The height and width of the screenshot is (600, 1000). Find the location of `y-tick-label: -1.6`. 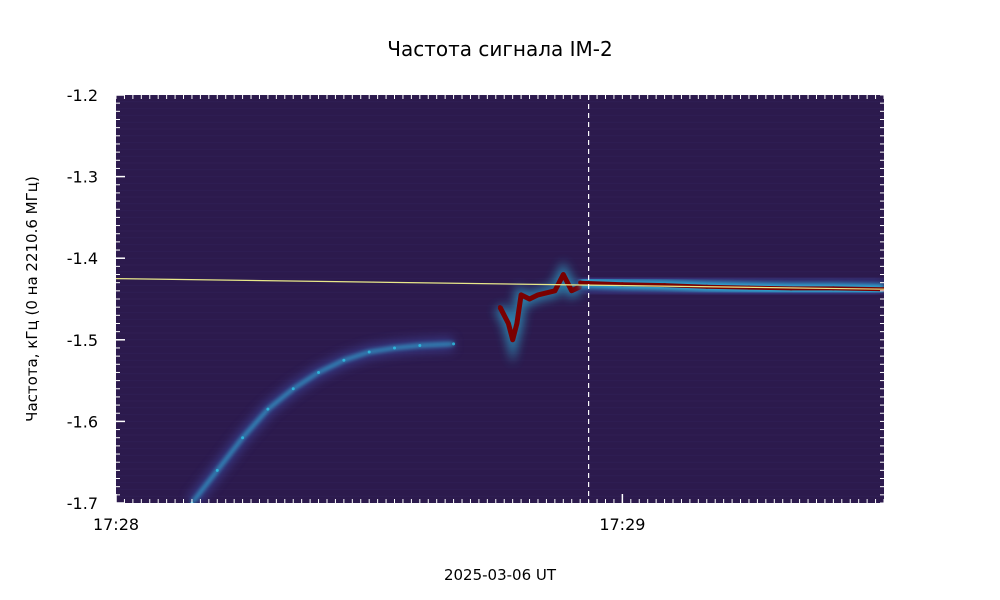

y-tick-label: -1.6 is located at coordinates (82, 421).